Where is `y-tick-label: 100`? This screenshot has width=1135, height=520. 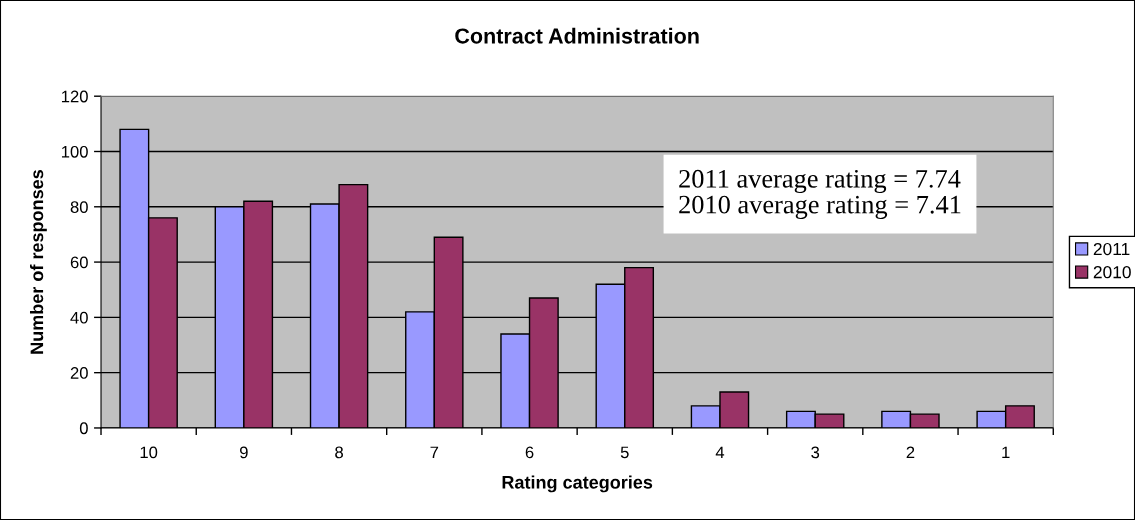
y-tick-label: 100 is located at coordinates (74, 151).